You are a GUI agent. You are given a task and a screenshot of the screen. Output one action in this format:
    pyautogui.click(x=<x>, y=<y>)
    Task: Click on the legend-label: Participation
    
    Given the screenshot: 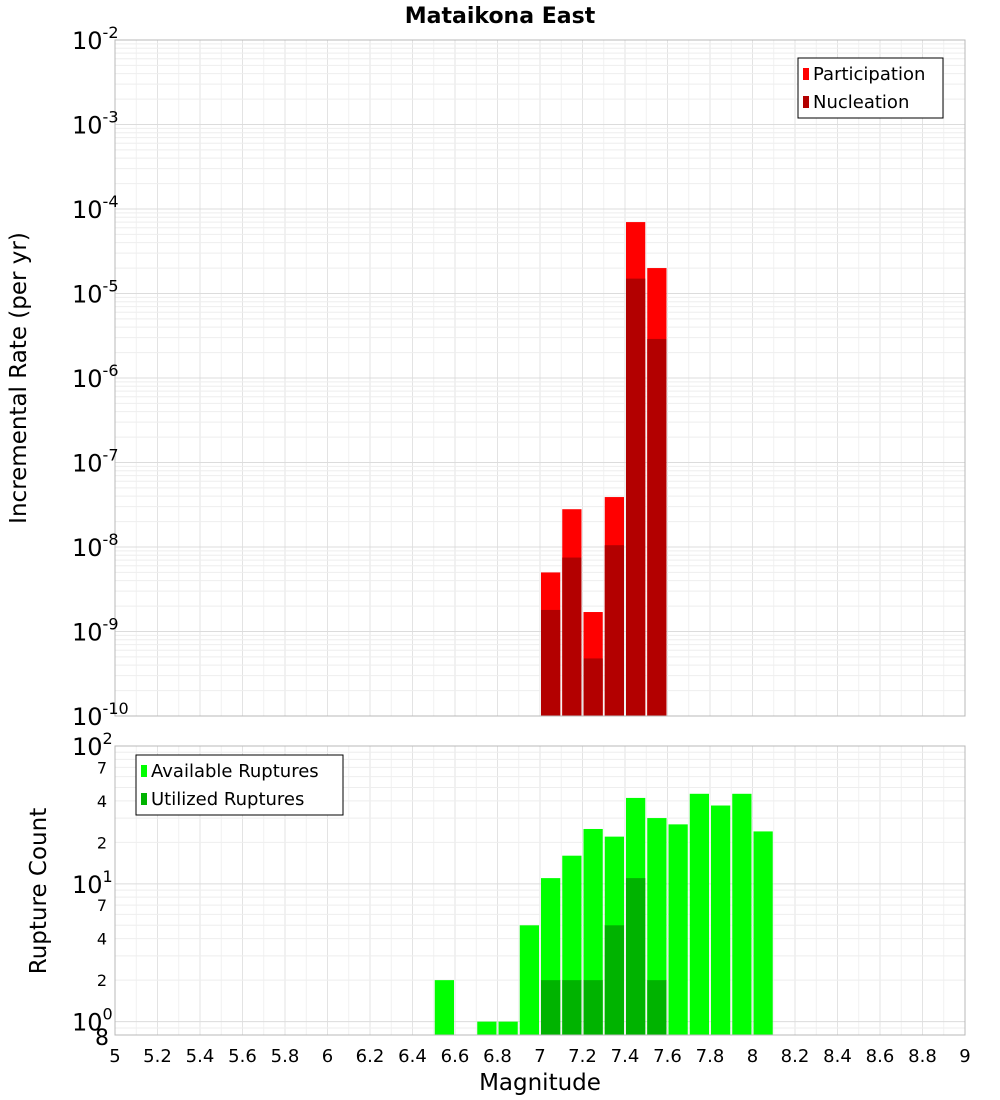 What is the action you would take?
    pyautogui.click(x=869, y=74)
    